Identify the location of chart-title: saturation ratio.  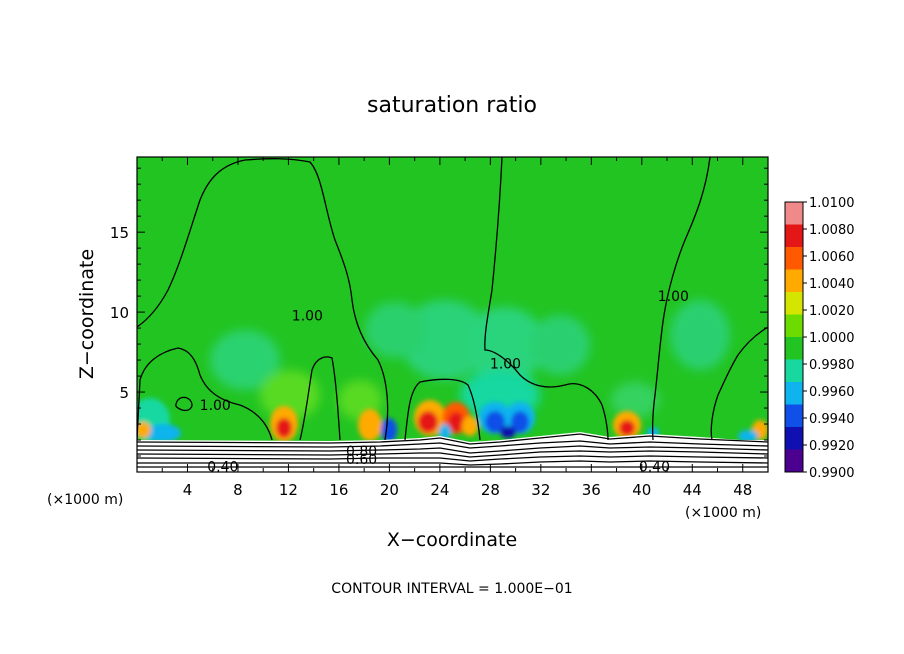
(452, 105).